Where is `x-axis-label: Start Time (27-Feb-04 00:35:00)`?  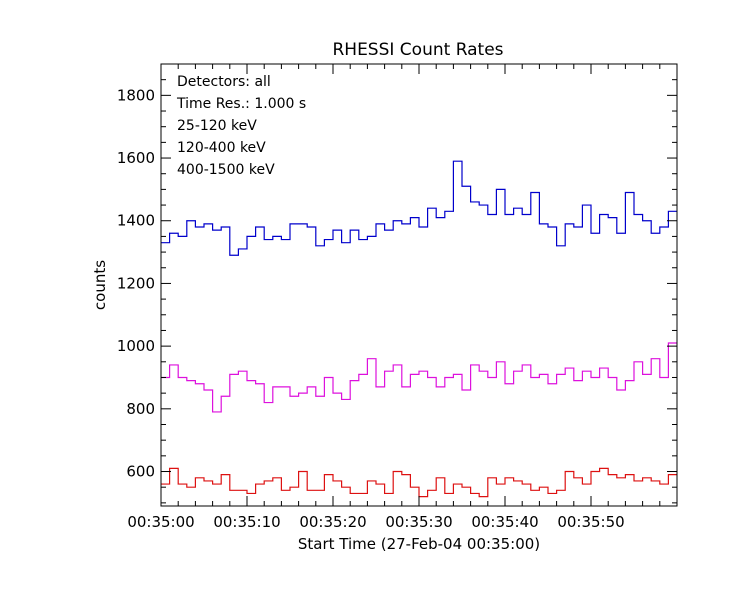 x-axis-label: Start Time (27-Feb-04 00:35:00) is located at coordinates (419, 544).